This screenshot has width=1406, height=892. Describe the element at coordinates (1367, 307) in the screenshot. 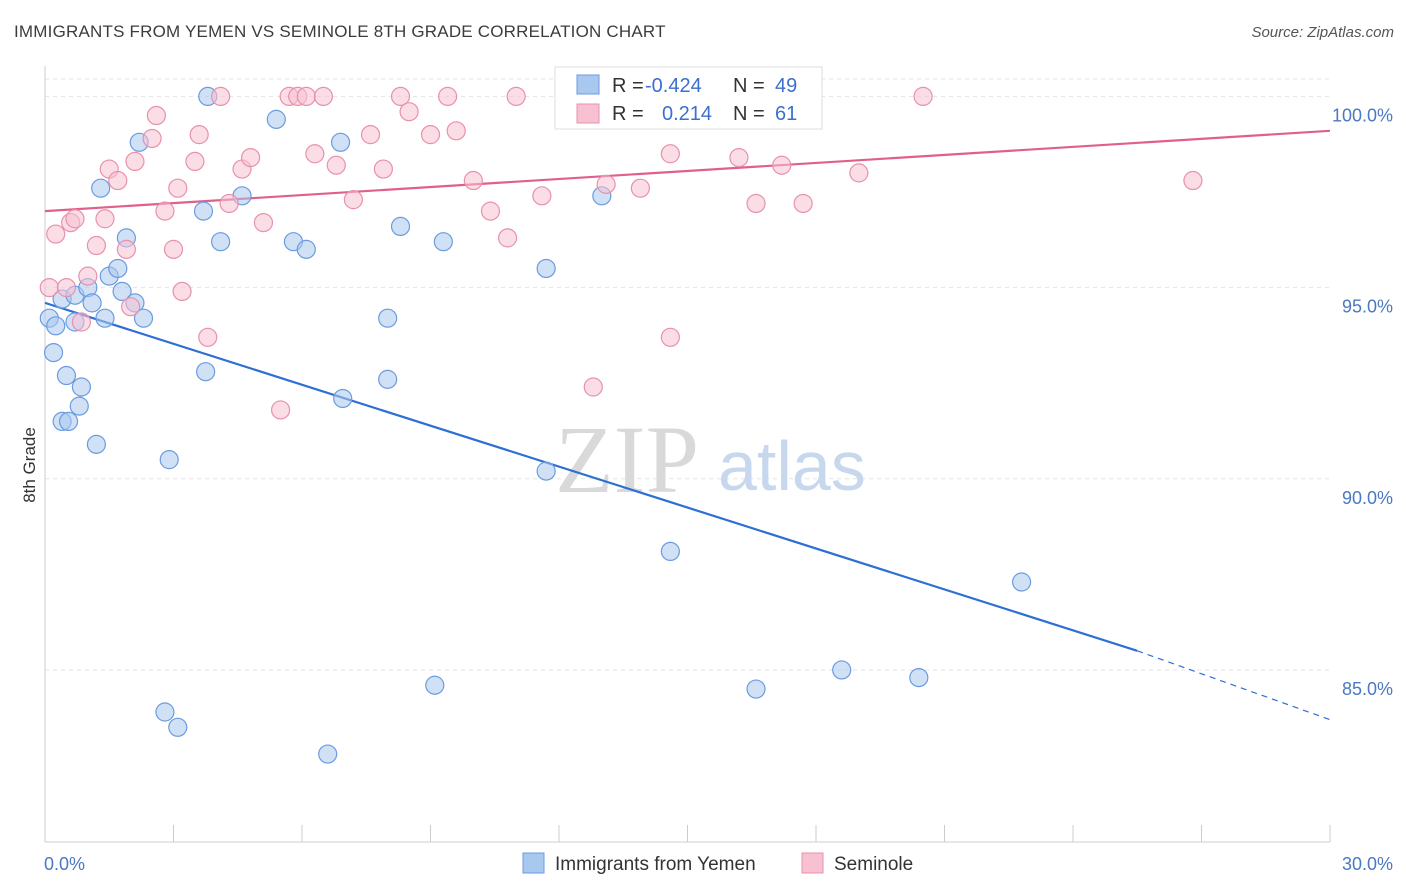

I see `y-tick-label: 95.0%` at that location.